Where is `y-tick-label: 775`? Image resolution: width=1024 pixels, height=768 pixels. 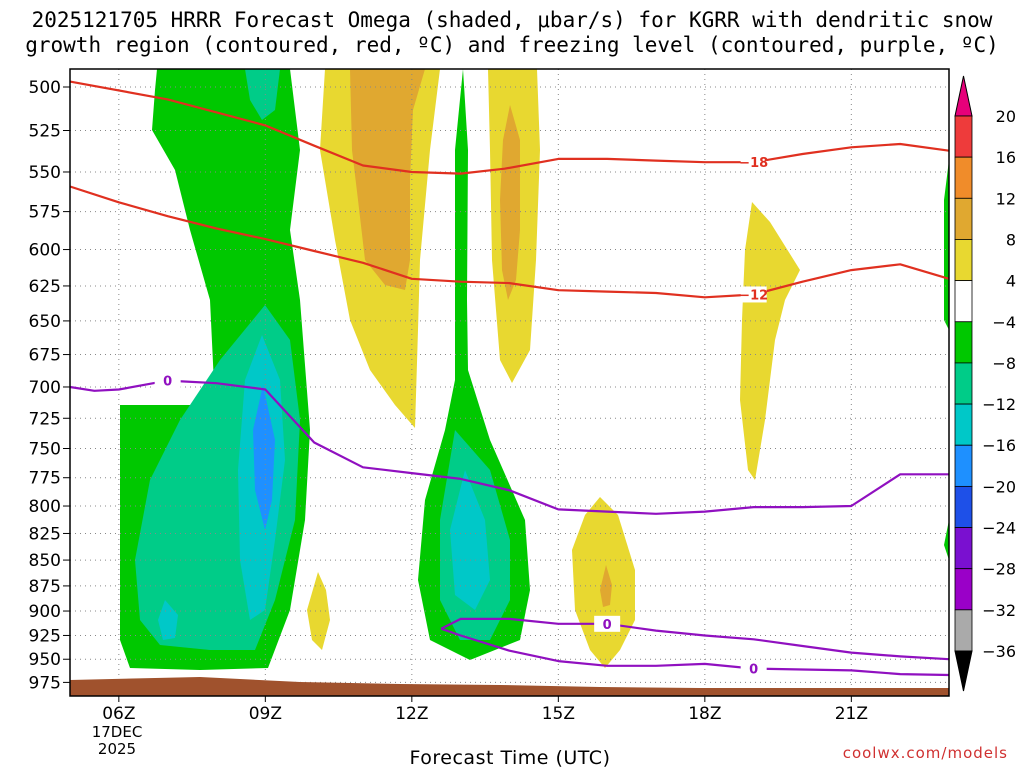 y-tick-label: 775 is located at coordinates (45, 479).